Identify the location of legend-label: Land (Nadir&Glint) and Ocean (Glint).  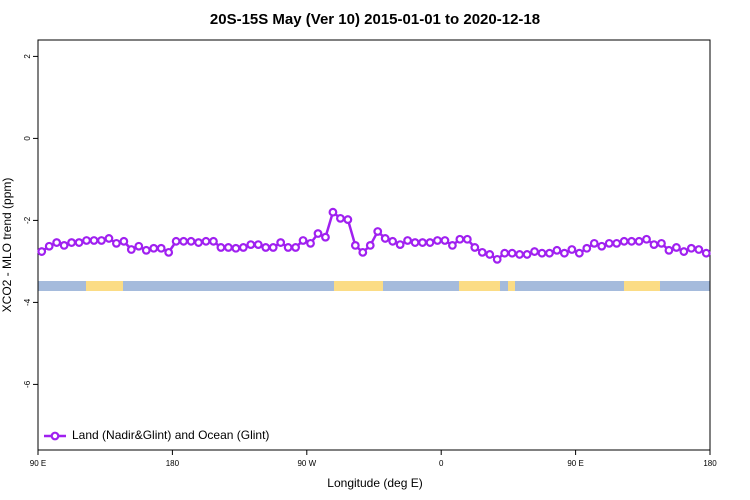
(170, 435).